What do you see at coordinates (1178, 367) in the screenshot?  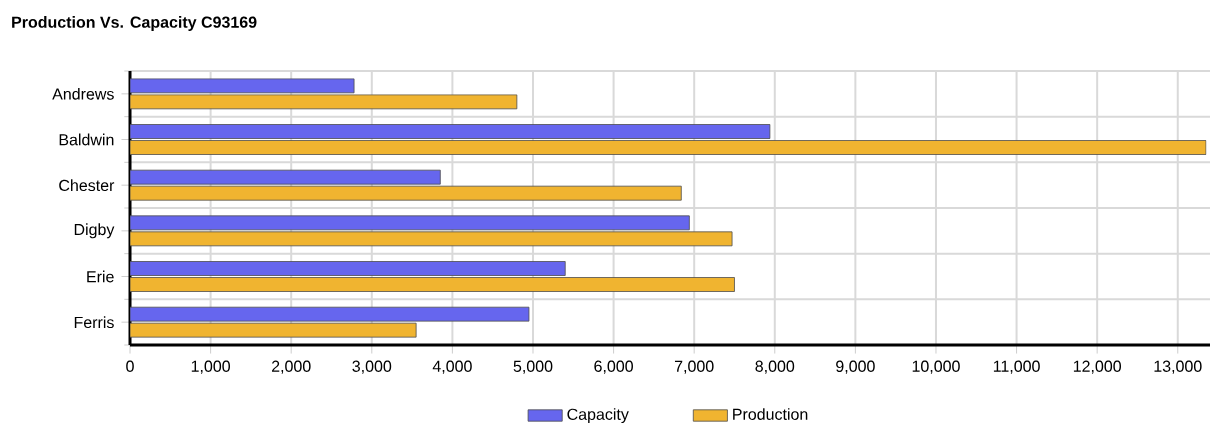 I see `x-tick-label: 13,000` at bounding box center [1178, 367].